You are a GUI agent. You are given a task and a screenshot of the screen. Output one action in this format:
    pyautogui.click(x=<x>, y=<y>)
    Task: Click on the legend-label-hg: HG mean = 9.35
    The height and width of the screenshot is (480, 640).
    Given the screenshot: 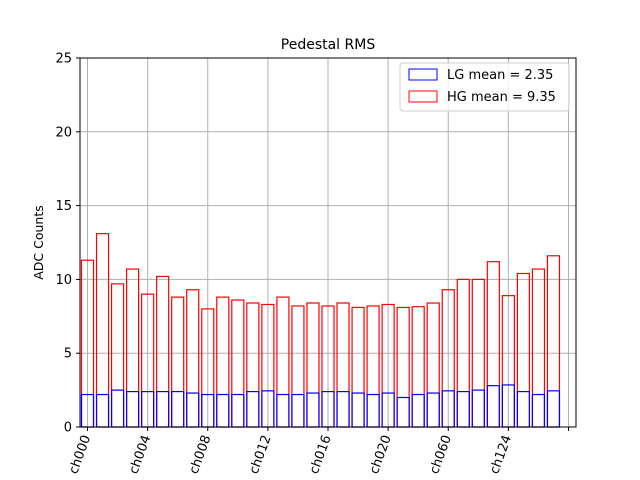 What is the action you would take?
    pyautogui.click(x=501, y=97)
    